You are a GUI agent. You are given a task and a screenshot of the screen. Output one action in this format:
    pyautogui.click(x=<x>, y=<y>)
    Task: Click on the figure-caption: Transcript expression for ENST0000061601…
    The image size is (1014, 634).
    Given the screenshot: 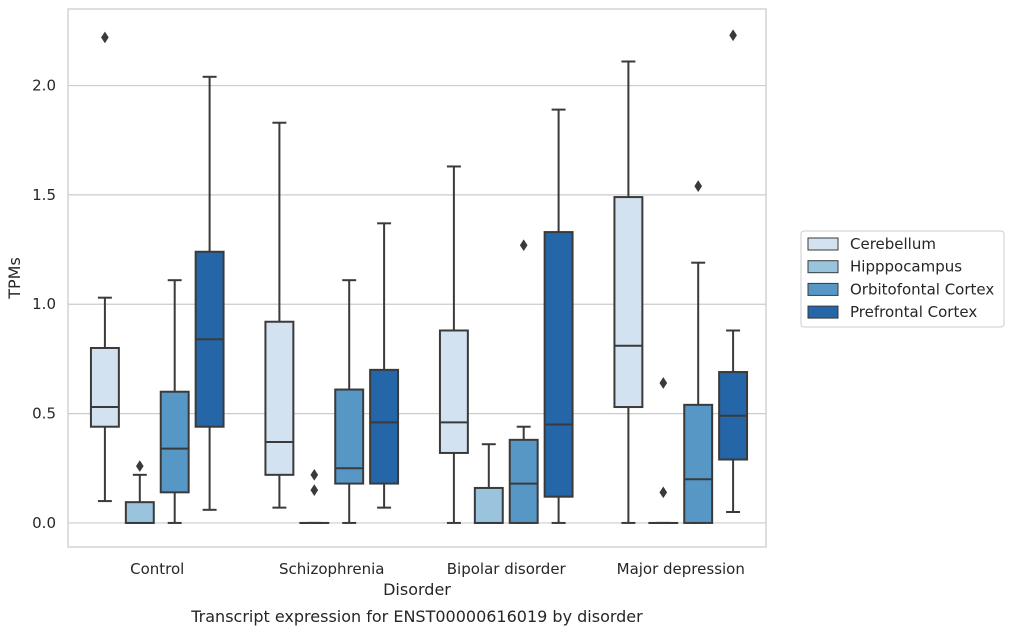 What is the action you would take?
    pyautogui.click(x=416, y=616)
    